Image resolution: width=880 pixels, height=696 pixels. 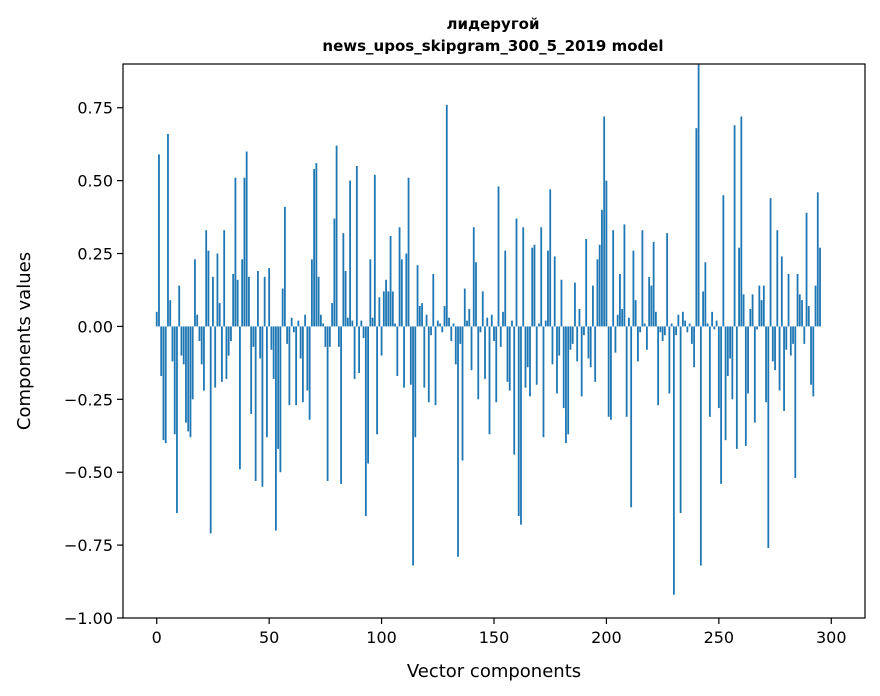 I want to click on x-tick-label: 100, so click(x=381, y=637).